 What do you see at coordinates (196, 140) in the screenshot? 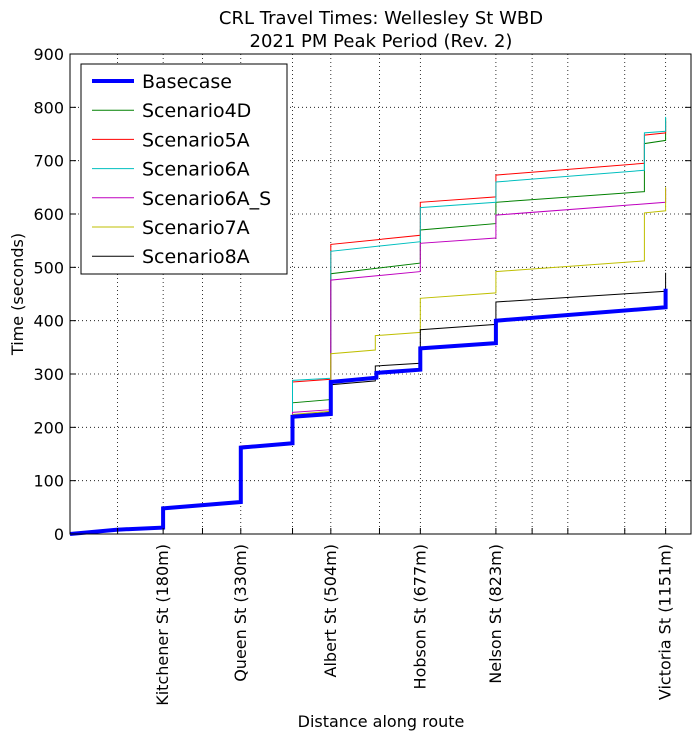
I see `legend-label: Scenario5A` at bounding box center [196, 140].